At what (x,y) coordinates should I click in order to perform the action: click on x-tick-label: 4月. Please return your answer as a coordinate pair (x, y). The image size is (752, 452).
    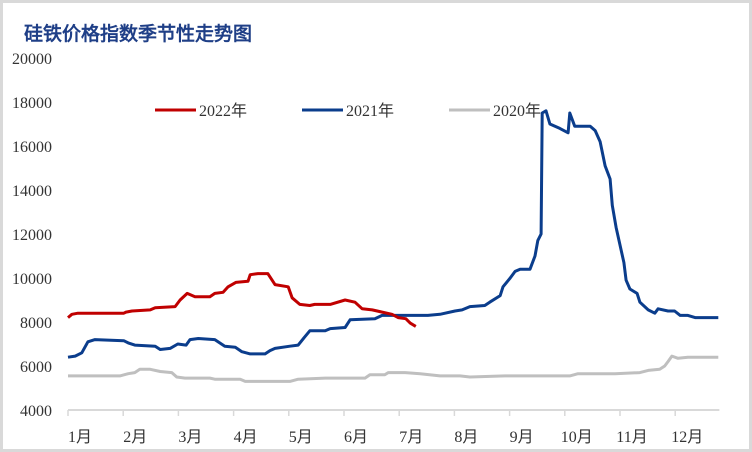
    Looking at the image, I should click on (246, 437).